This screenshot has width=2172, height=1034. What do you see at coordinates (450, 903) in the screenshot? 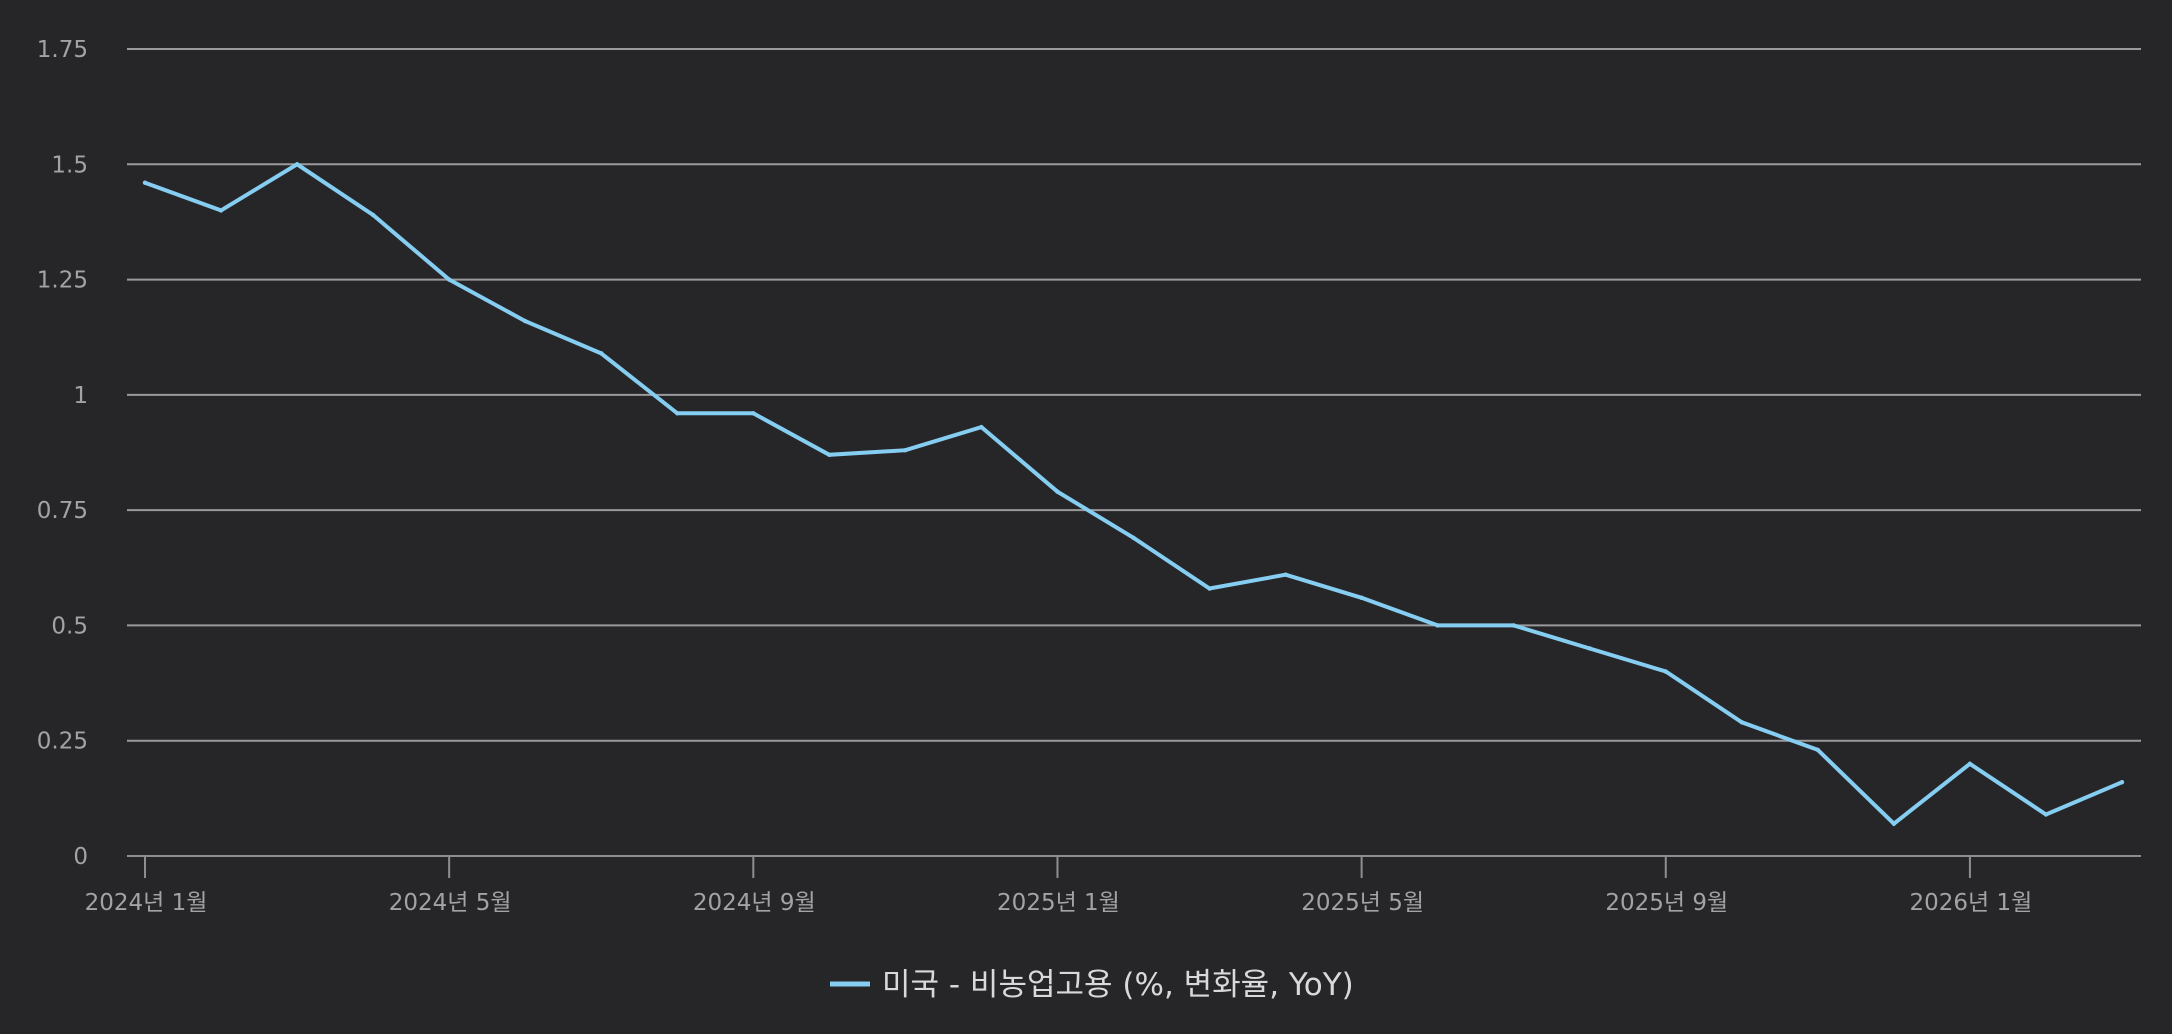
I see `x-tick-label: 2024년 5월` at bounding box center [450, 903].